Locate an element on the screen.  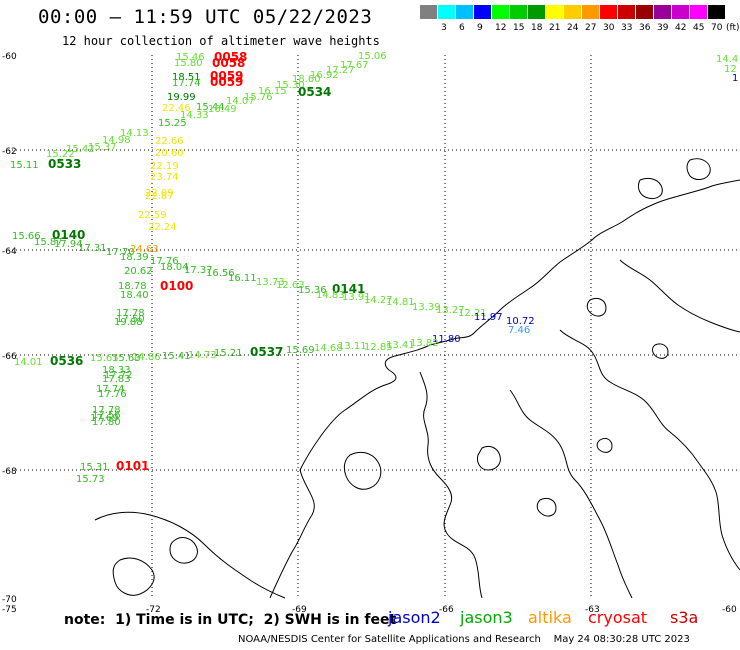
legend-unit: (ft) is located at coordinates (733, 28).